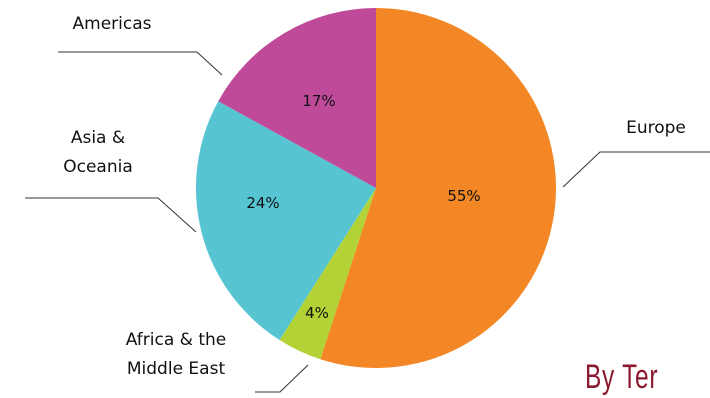 This screenshot has width=710, height=398. Describe the element at coordinates (262, 203) in the screenshot. I see `percent-label: 24%` at that location.